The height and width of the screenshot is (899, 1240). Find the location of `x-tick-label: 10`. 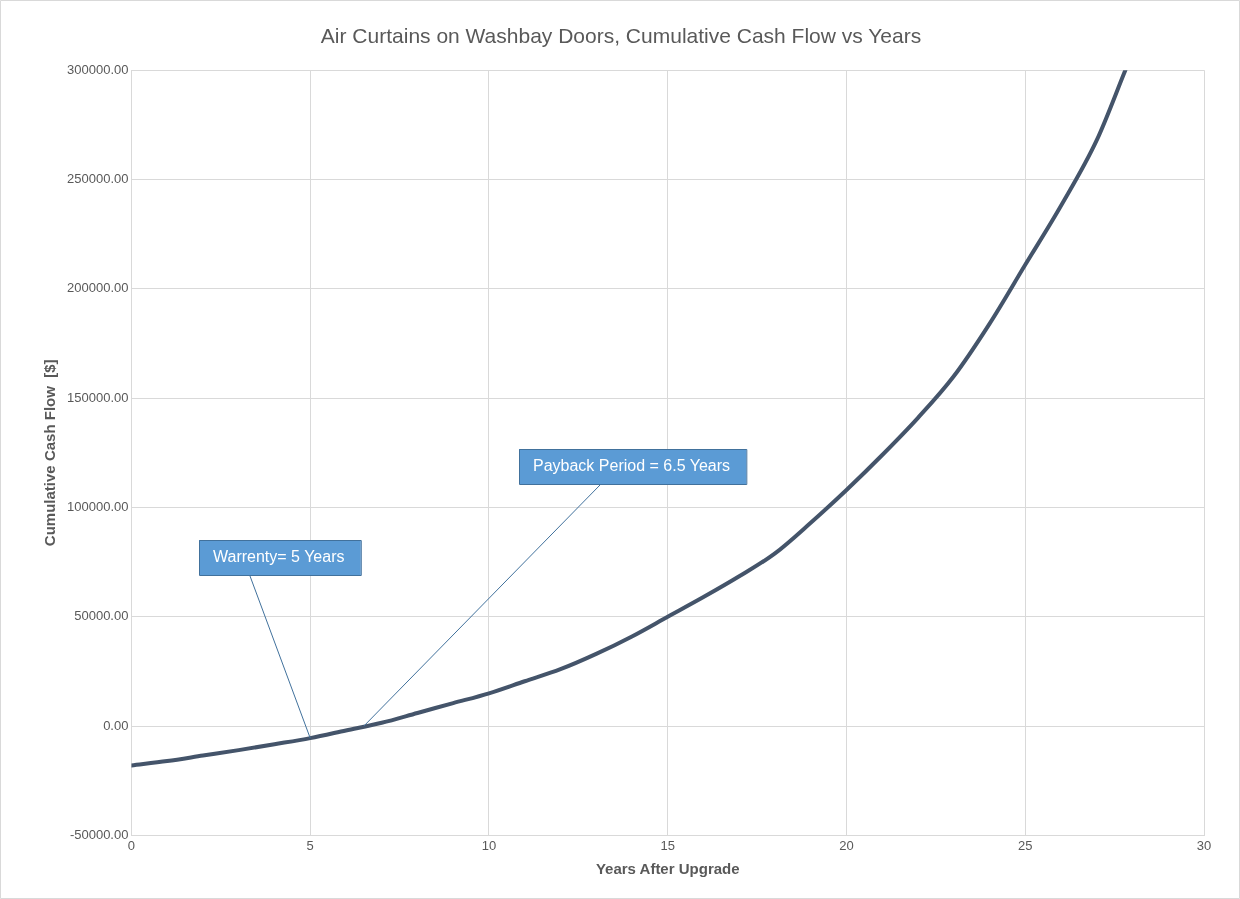

x-tick-label: 10 is located at coordinates (489, 845).